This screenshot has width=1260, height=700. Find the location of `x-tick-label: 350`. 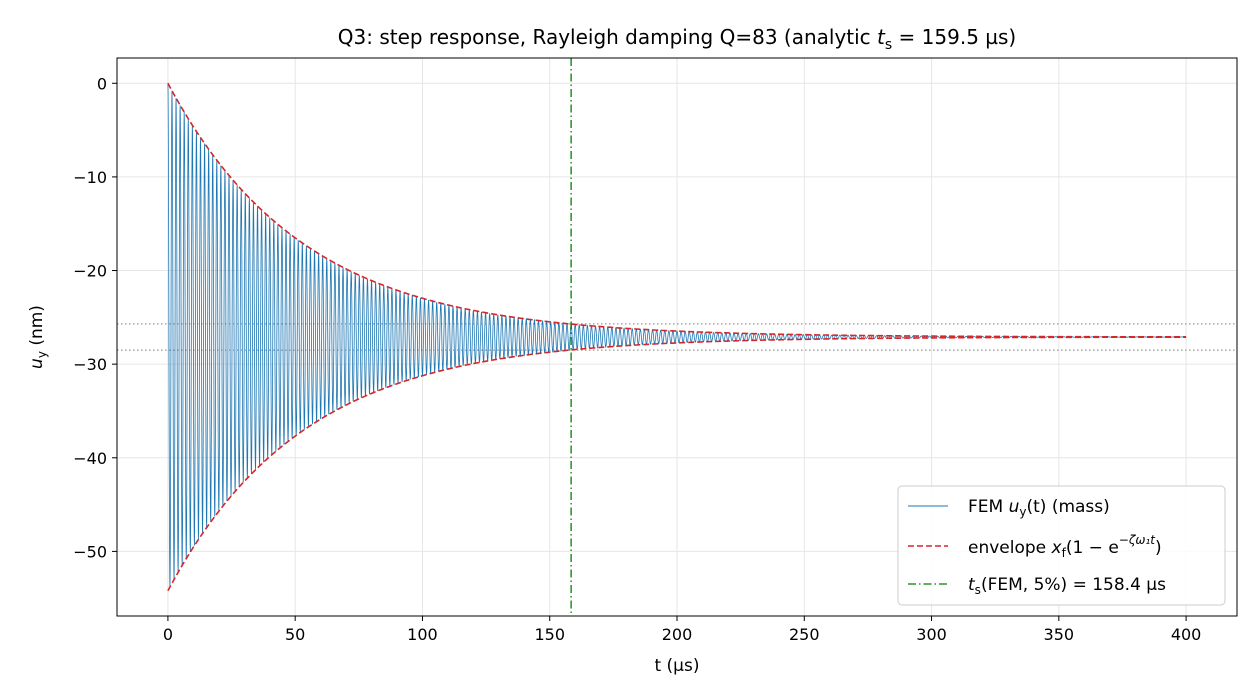

x-tick-label: 350 is located at coordinates (1059, 634).